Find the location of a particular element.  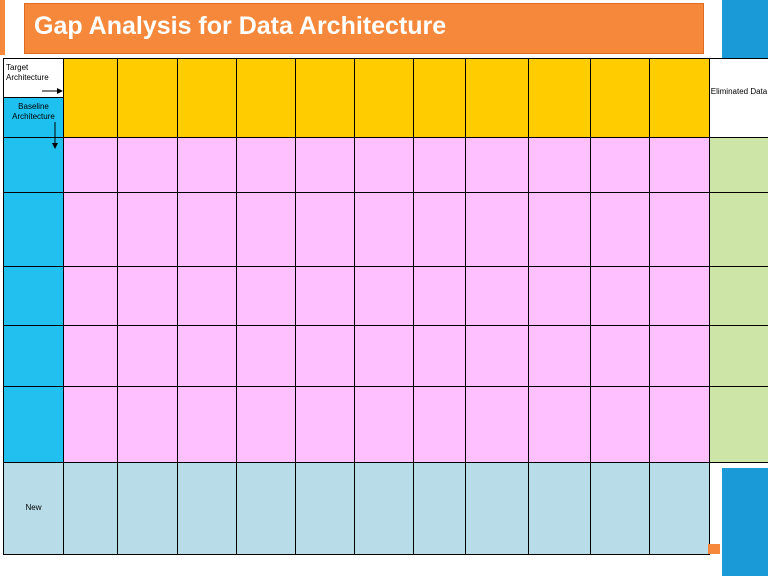

page-marker is located at coordinates (714, 549).